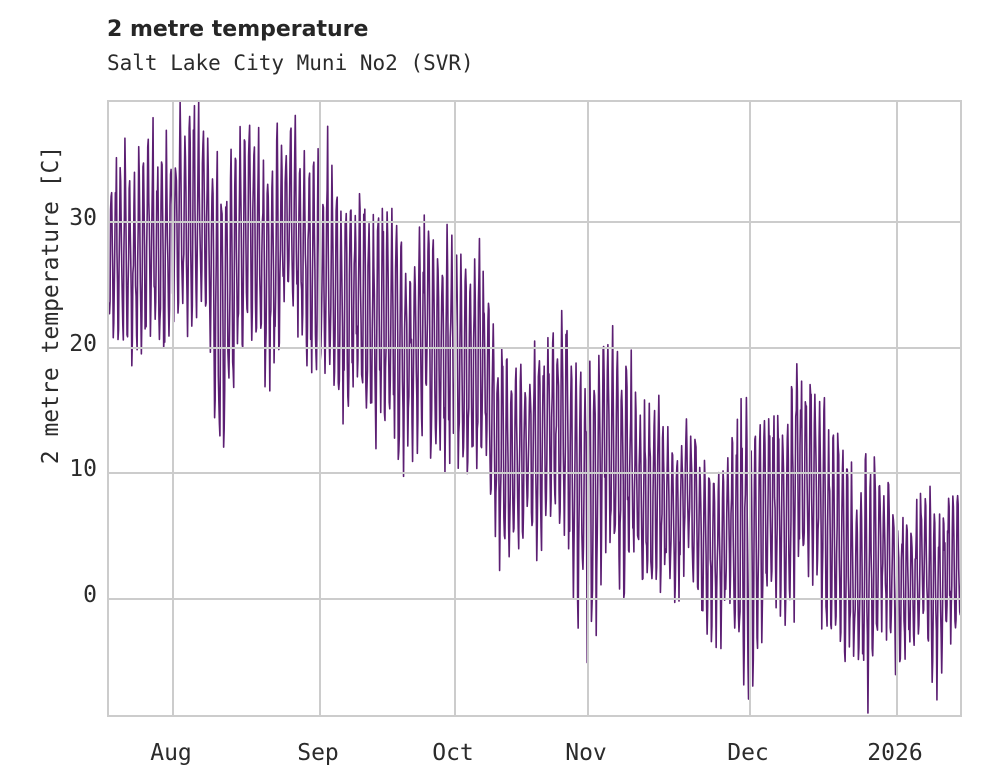  What do you see at coordinates (90, 595) in the screenshot?
I see `y-tick-label: 0` at bounding box center [90, 595].